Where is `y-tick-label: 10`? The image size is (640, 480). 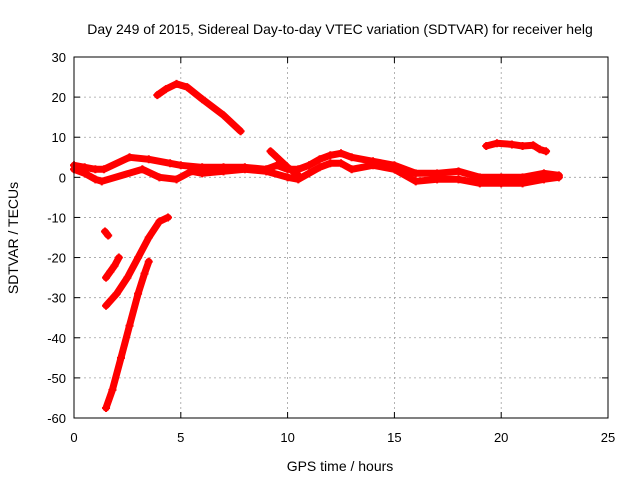
y-tick-label: 10 is located at coordinates (59, 137).